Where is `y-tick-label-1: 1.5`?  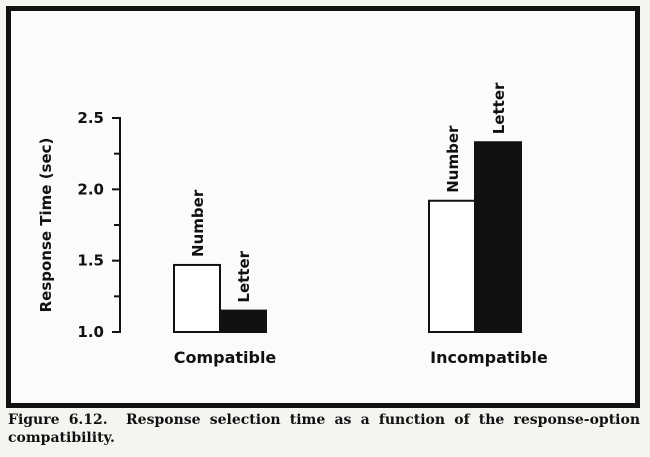 y-tick-label-1: 1.5 is located at coordinates (90, 261).